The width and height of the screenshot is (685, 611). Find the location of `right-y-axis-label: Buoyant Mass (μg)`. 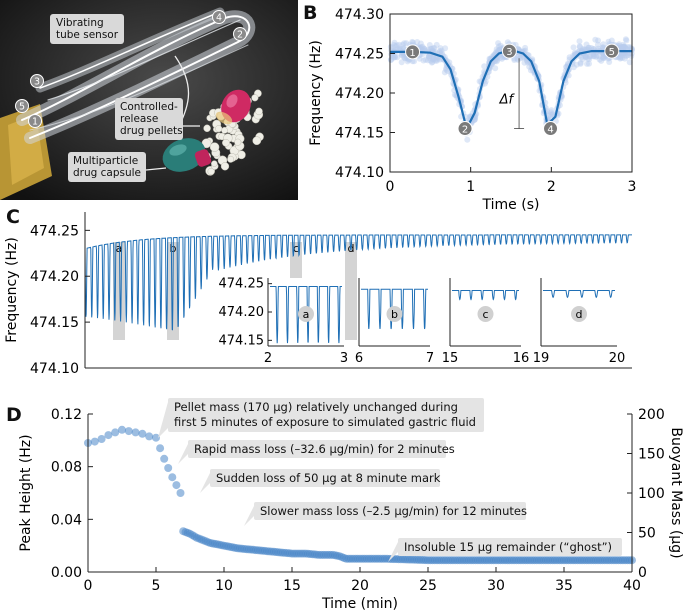

right-y-axis-label: Buoyant Mass (μg) is located at coordinates (676, 492).